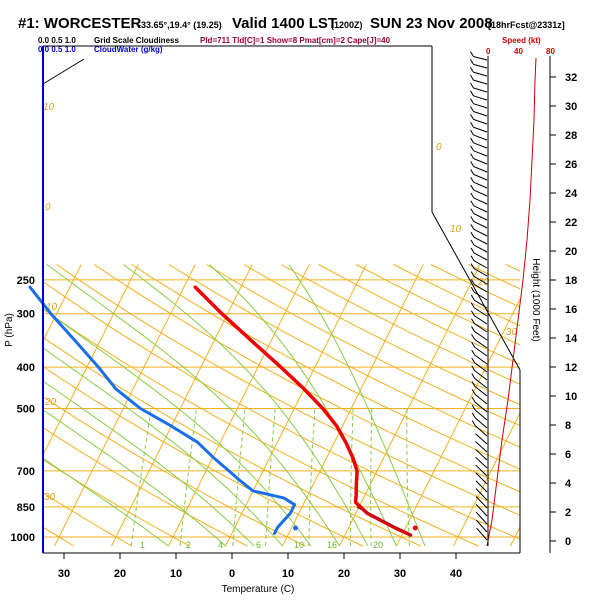  Describe the element at coordinates (258, 589) in the screenshot. I see `x-axis-title: Temperature (C)` at that location.